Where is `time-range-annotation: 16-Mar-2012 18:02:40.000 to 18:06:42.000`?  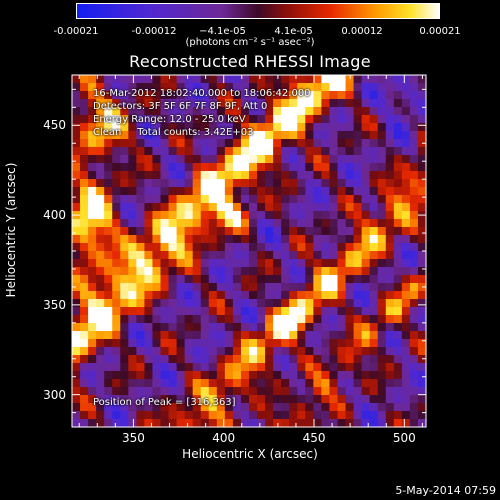
time-range-annotation: 16-Mar-2012 18:02:40.000 to 18:06:42.000 is located at coordinates (202, 93).